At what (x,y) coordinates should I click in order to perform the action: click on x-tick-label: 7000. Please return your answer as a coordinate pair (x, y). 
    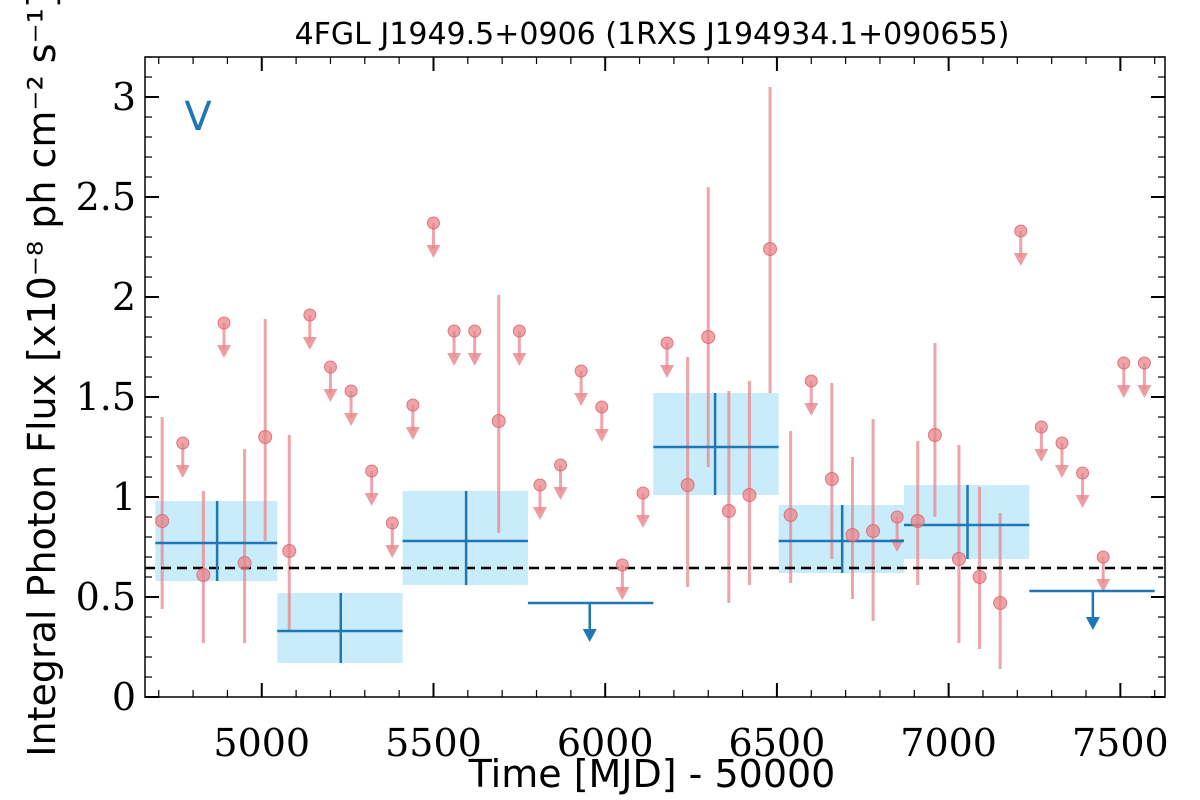
    Looking at the image, I should click on (948, 743).